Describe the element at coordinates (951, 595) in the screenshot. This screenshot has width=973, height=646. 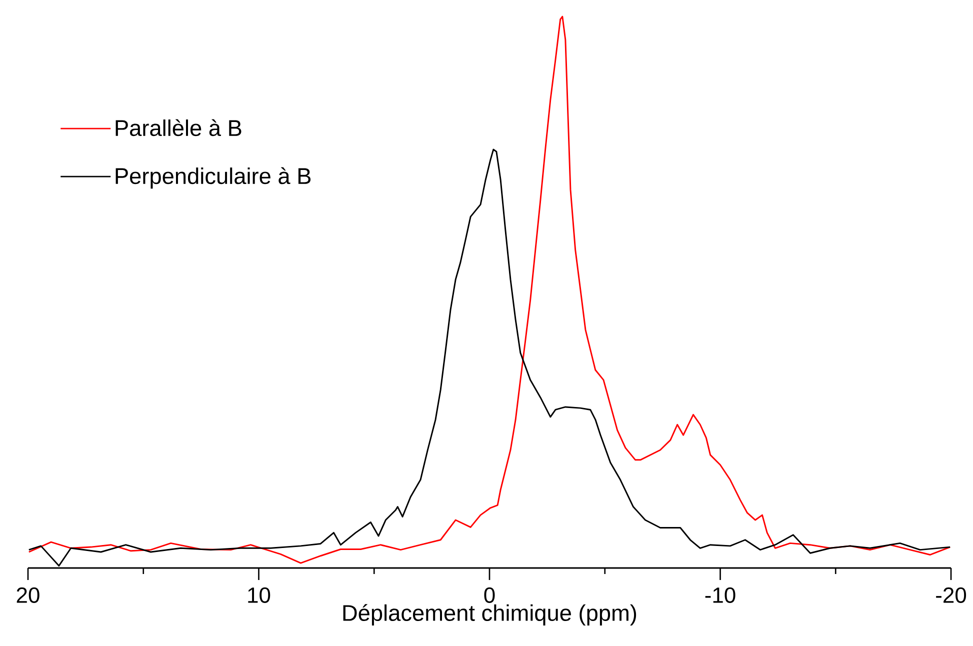
I see `x-tick-label: -20` at that location.